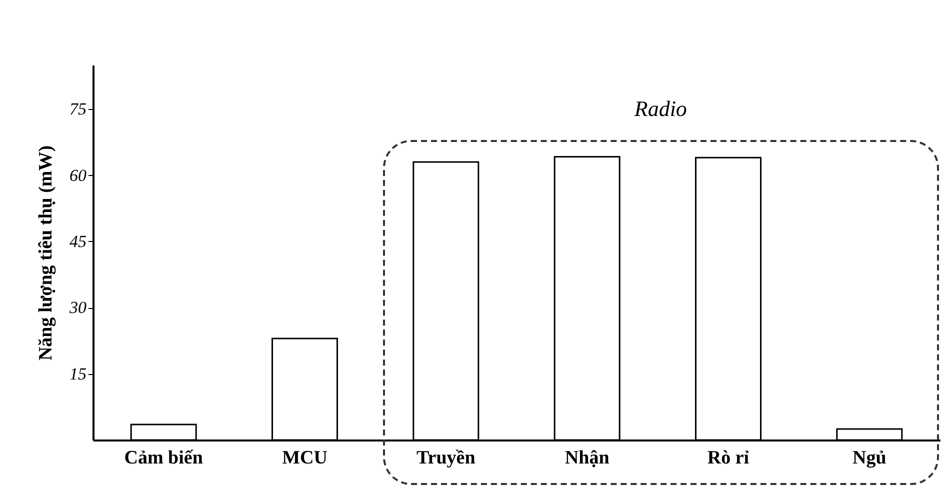 This screenshot has height=488, width=949. Describe the element at coordinates (164, 458) in the screenshot. I see `x-tick-label: Cảm biến` at that location.